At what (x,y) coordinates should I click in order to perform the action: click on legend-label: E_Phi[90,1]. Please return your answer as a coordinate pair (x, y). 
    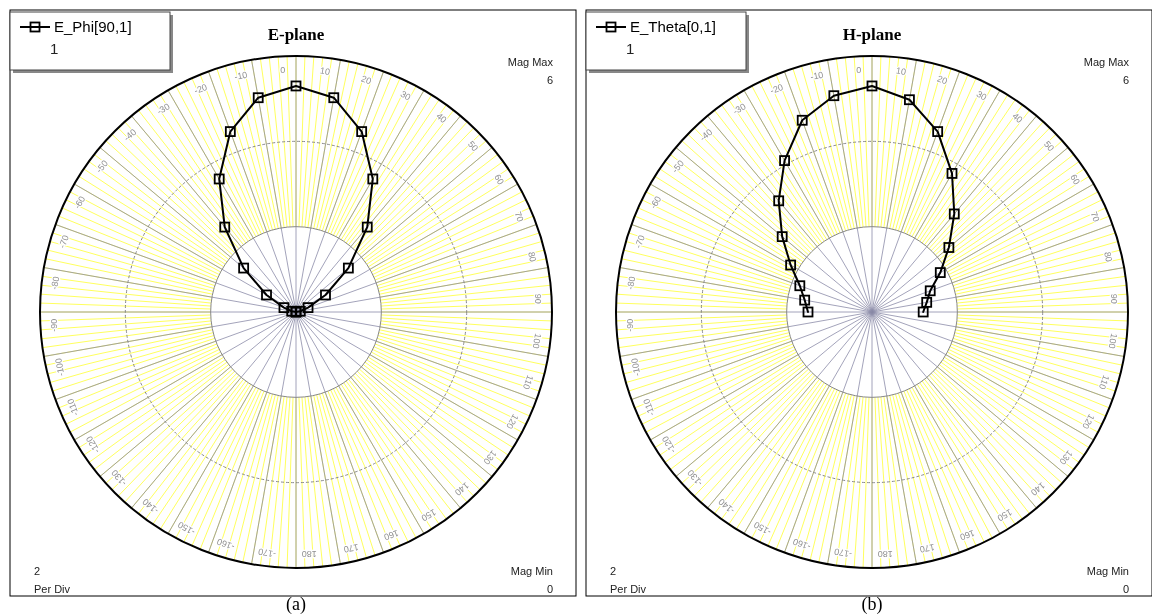
    Looking at the image, I should click on (93, 26).